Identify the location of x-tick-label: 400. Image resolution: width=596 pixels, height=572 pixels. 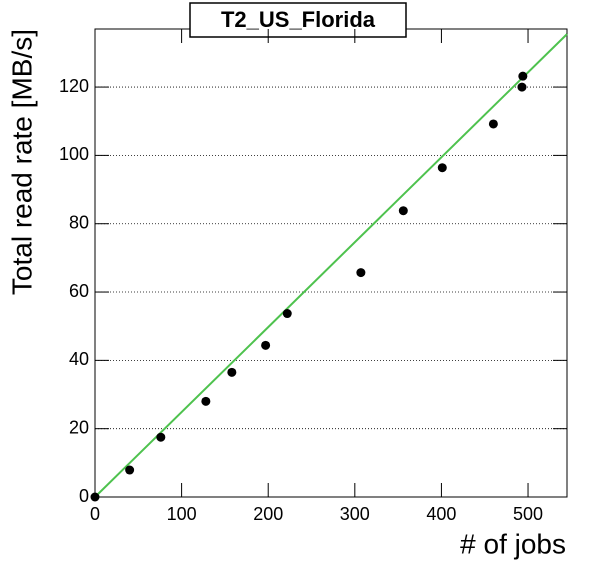
(441, 514).